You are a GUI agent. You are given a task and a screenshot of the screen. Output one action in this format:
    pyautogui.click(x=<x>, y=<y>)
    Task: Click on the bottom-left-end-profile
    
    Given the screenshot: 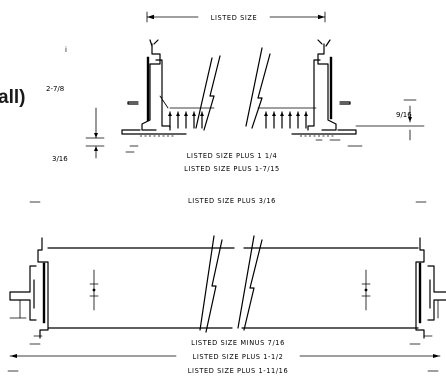 What is the action you would take?
    pyautogui.click(x=29, y=291)
    